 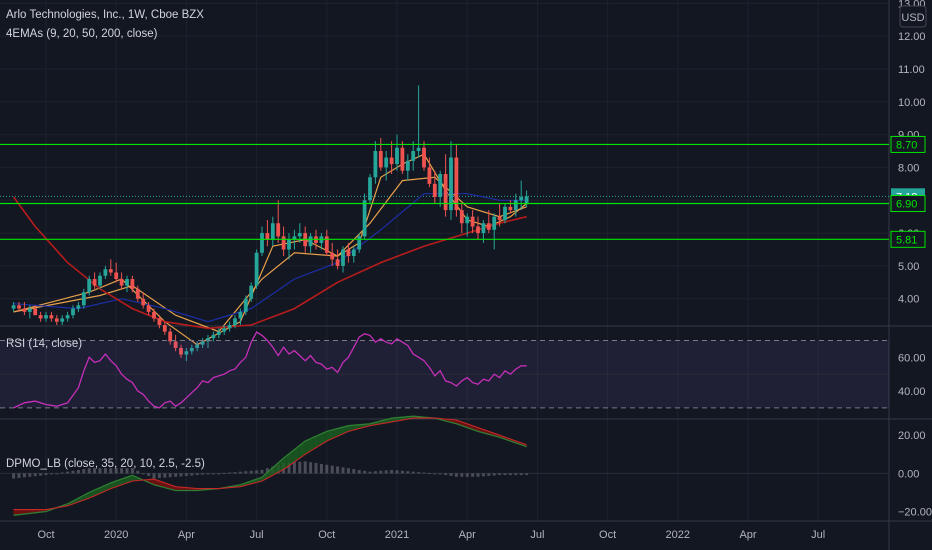 What do you see at coordinates (908, 144) in the screenshot?
I see `price-tag: 8.70` at bounding box center [908, 144].